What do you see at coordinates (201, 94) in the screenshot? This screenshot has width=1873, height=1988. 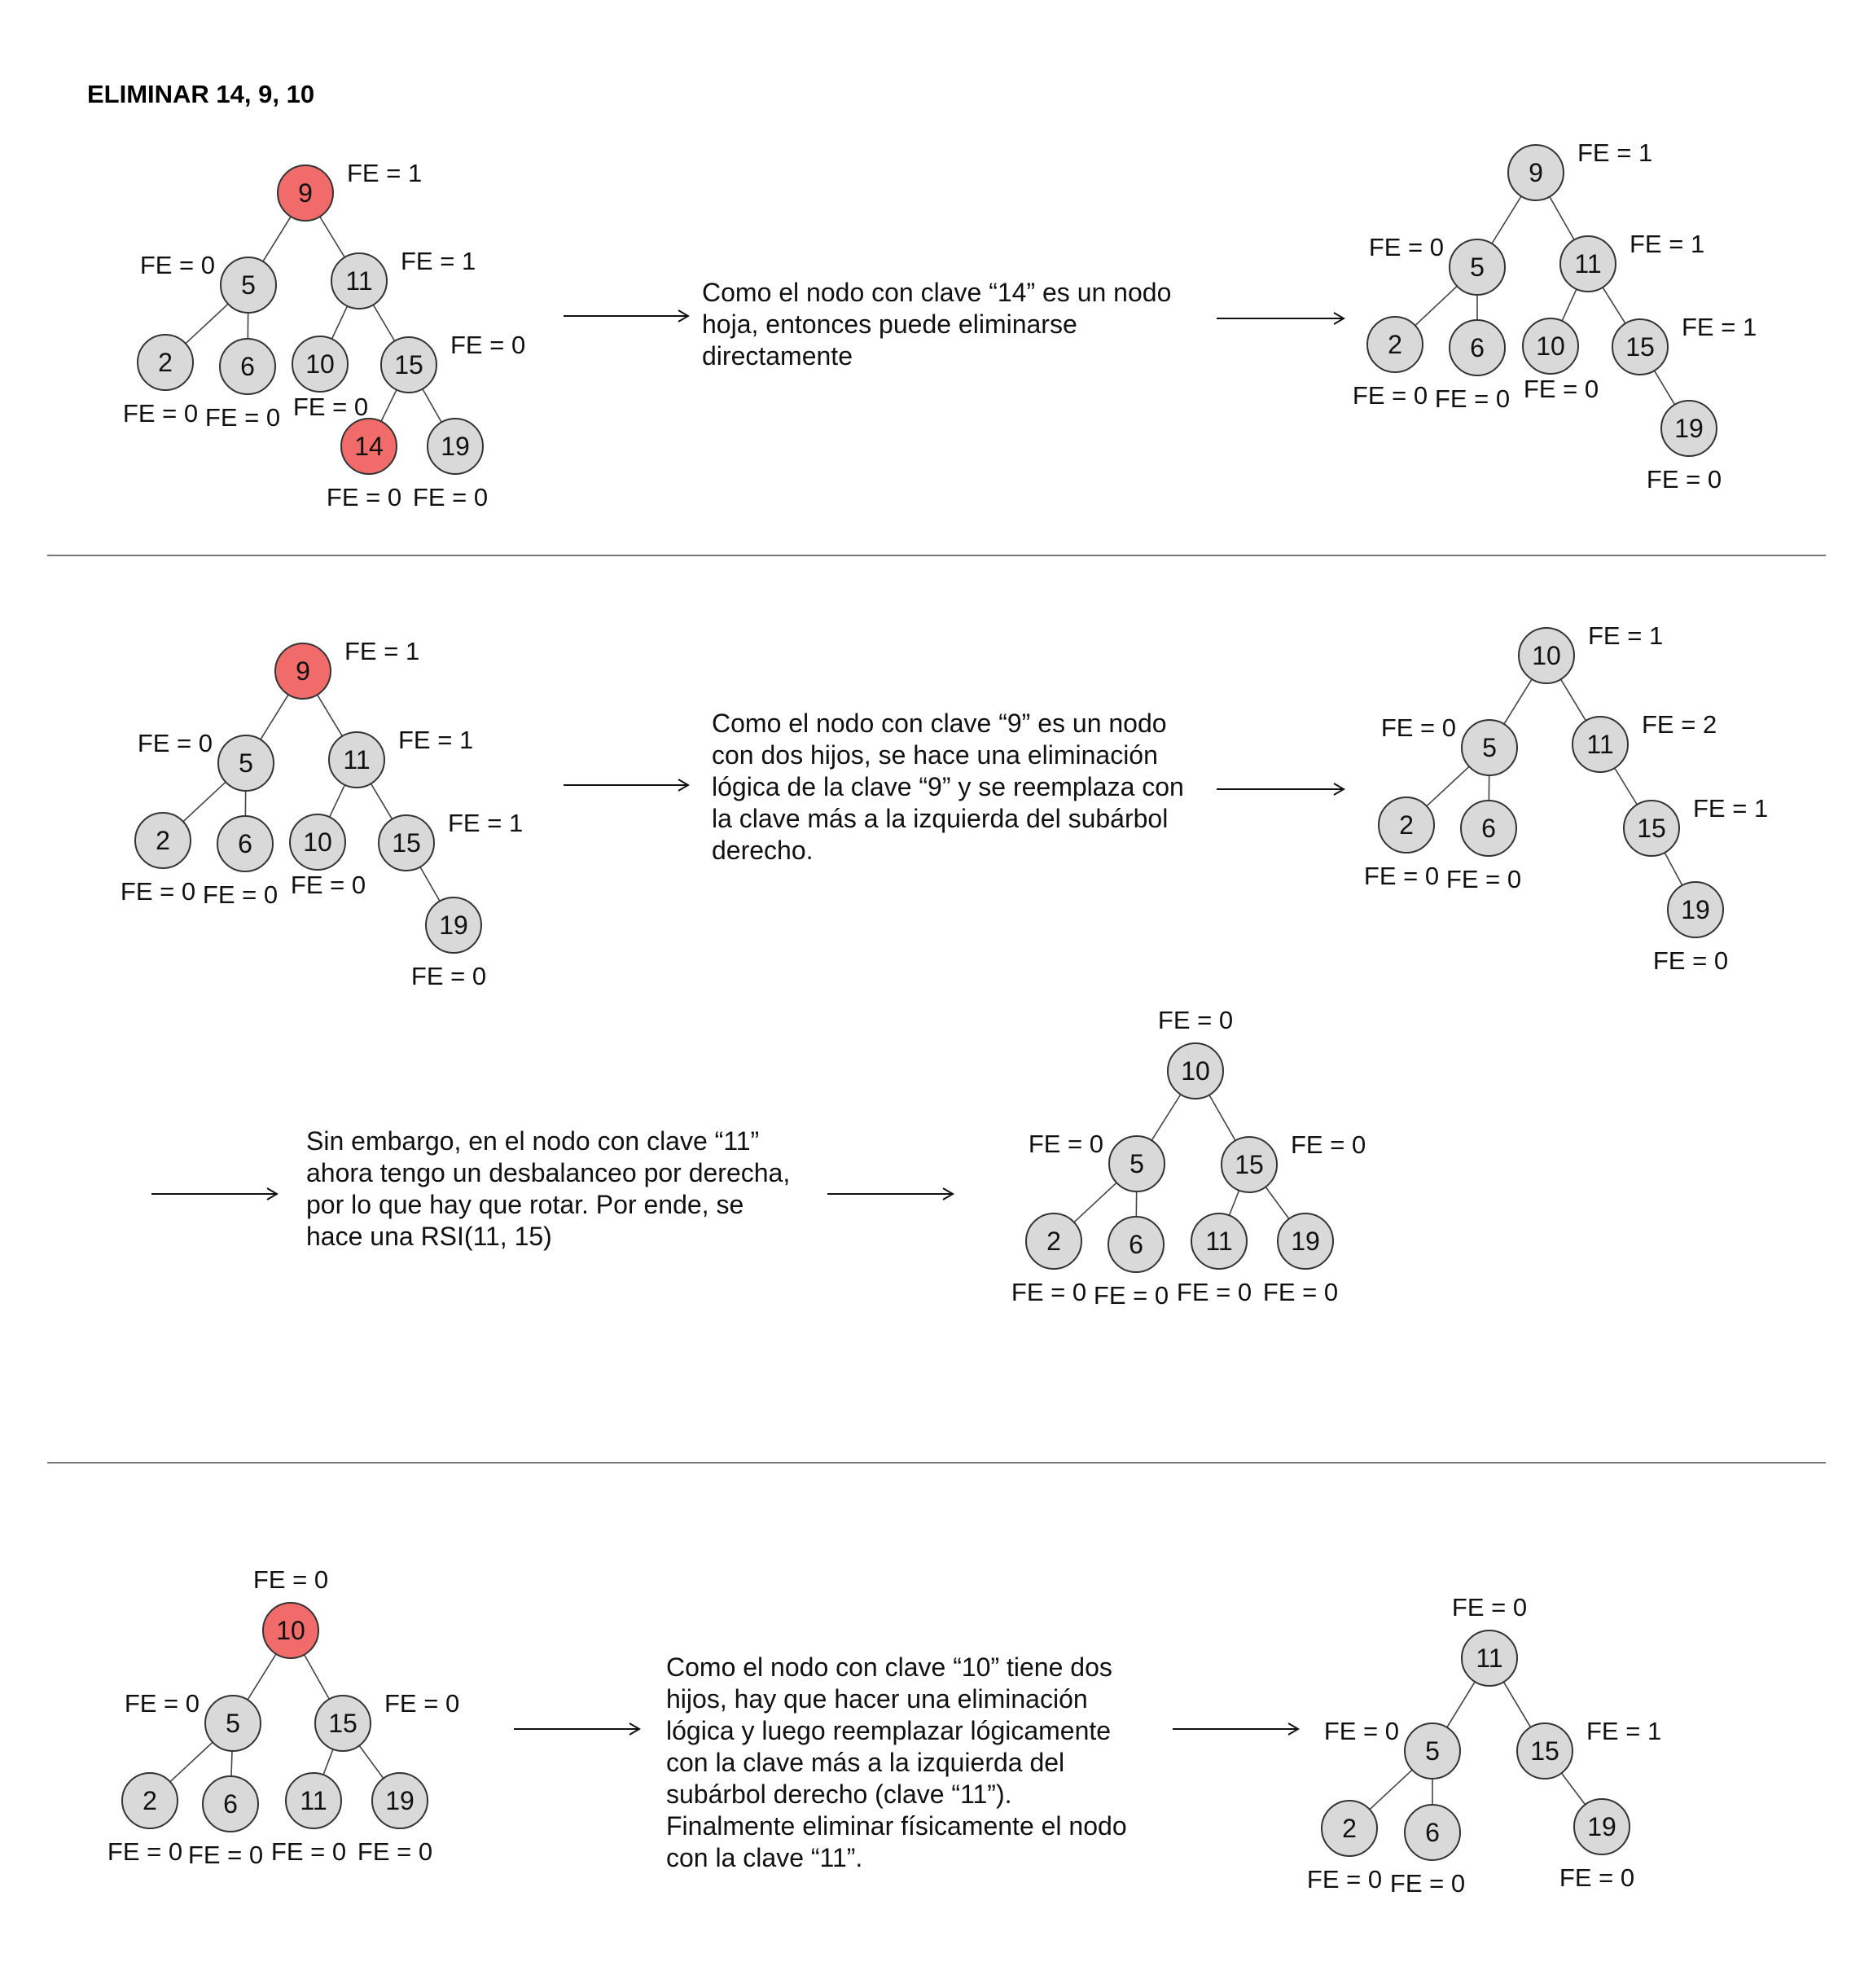 I see `diagram-title: ELIMINAR 14, 9, 10` at bounding box center [201, 94].